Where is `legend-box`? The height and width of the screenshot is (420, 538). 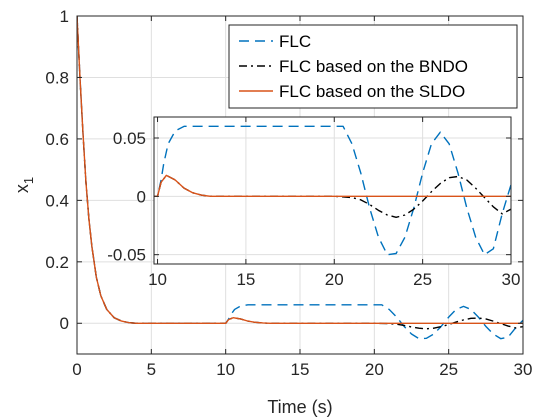
legend-box is located at coordinates (373, 66).